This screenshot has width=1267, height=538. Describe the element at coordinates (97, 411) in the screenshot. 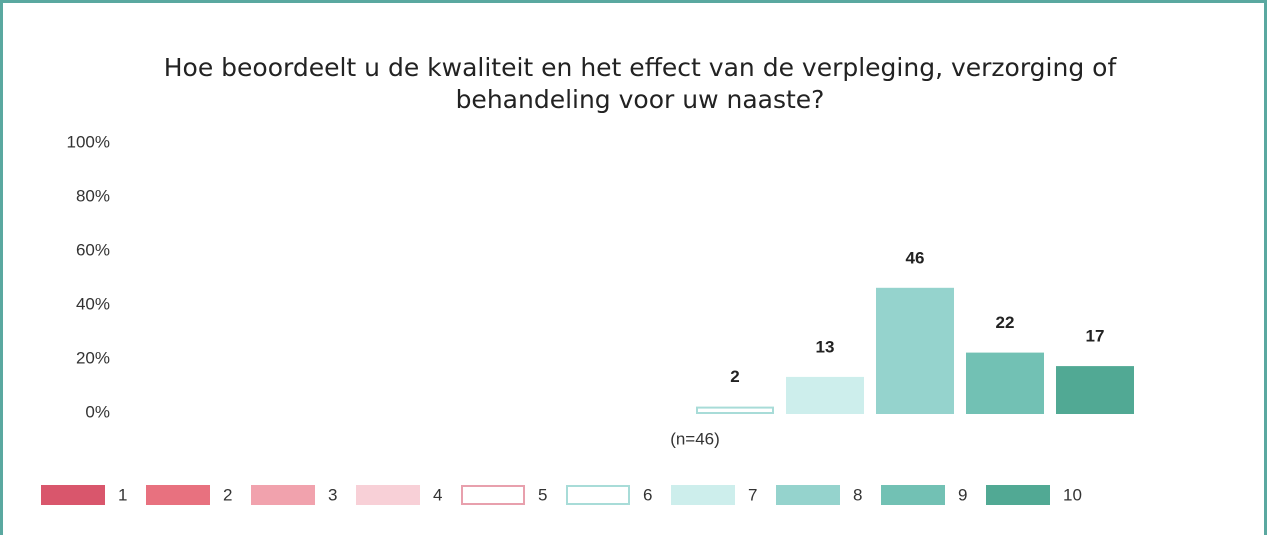

I see `y-tick-label: 0%` at that location.